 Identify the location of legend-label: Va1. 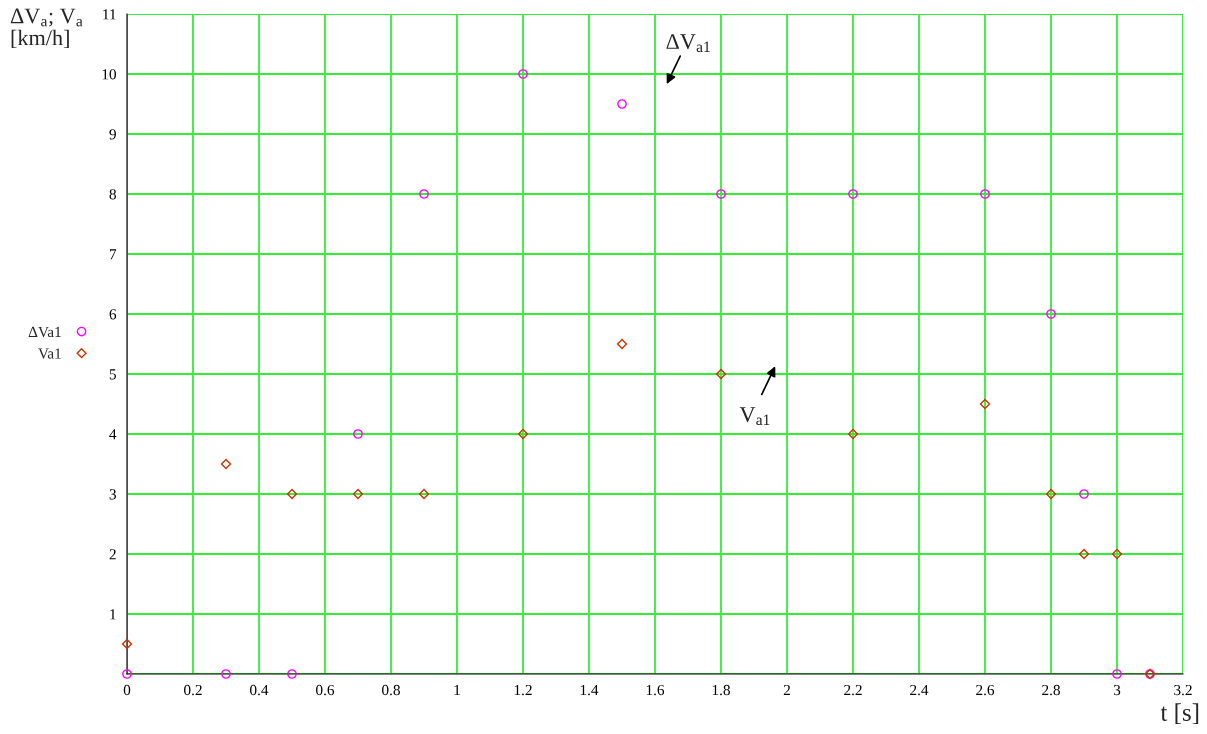
(49, 353).